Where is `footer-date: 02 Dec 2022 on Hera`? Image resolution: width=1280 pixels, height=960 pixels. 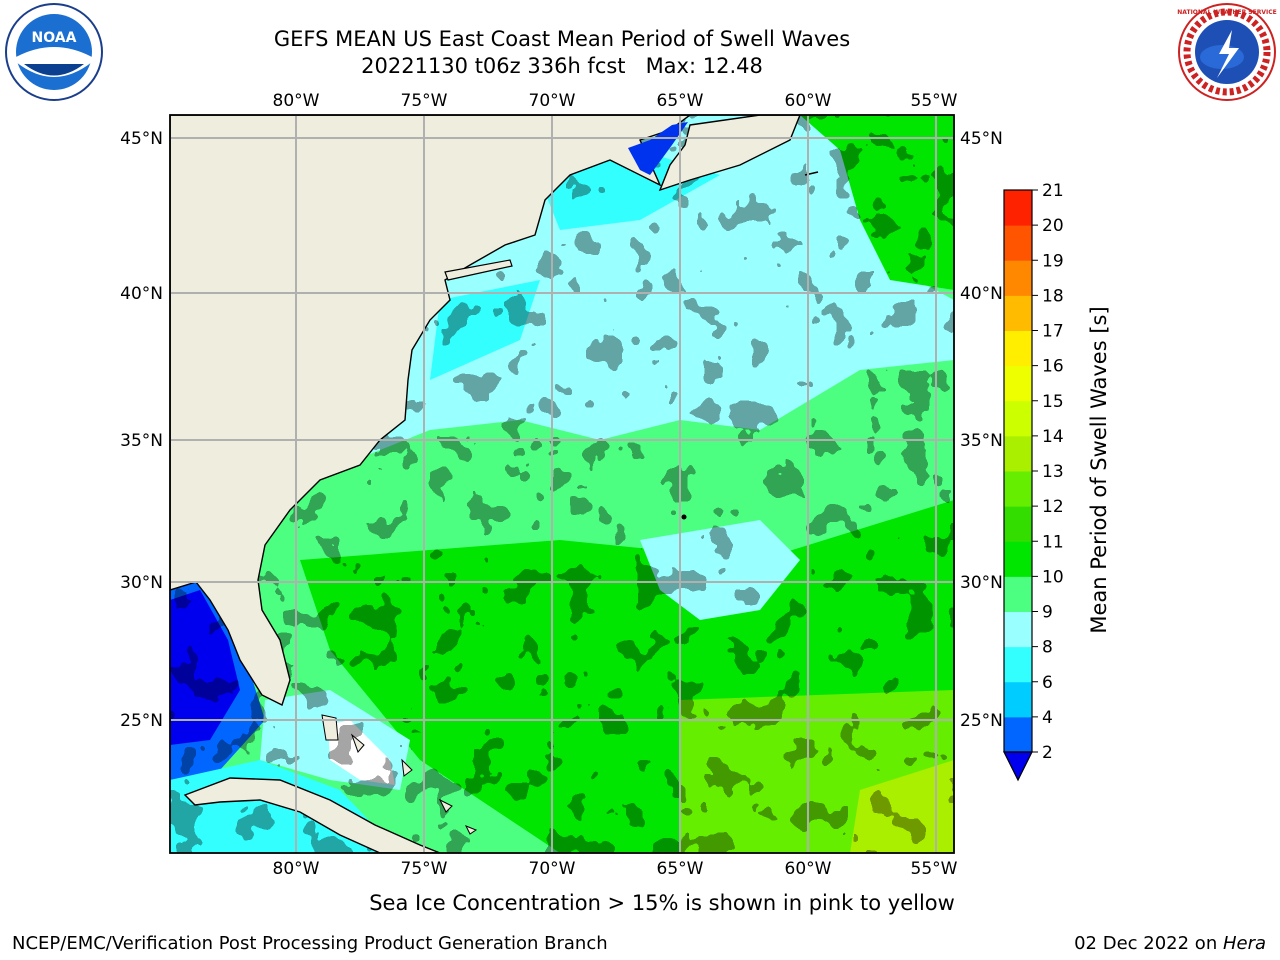
footer-date: 02 Dec 2022 on Hera is located at coordinates (1170, 943).